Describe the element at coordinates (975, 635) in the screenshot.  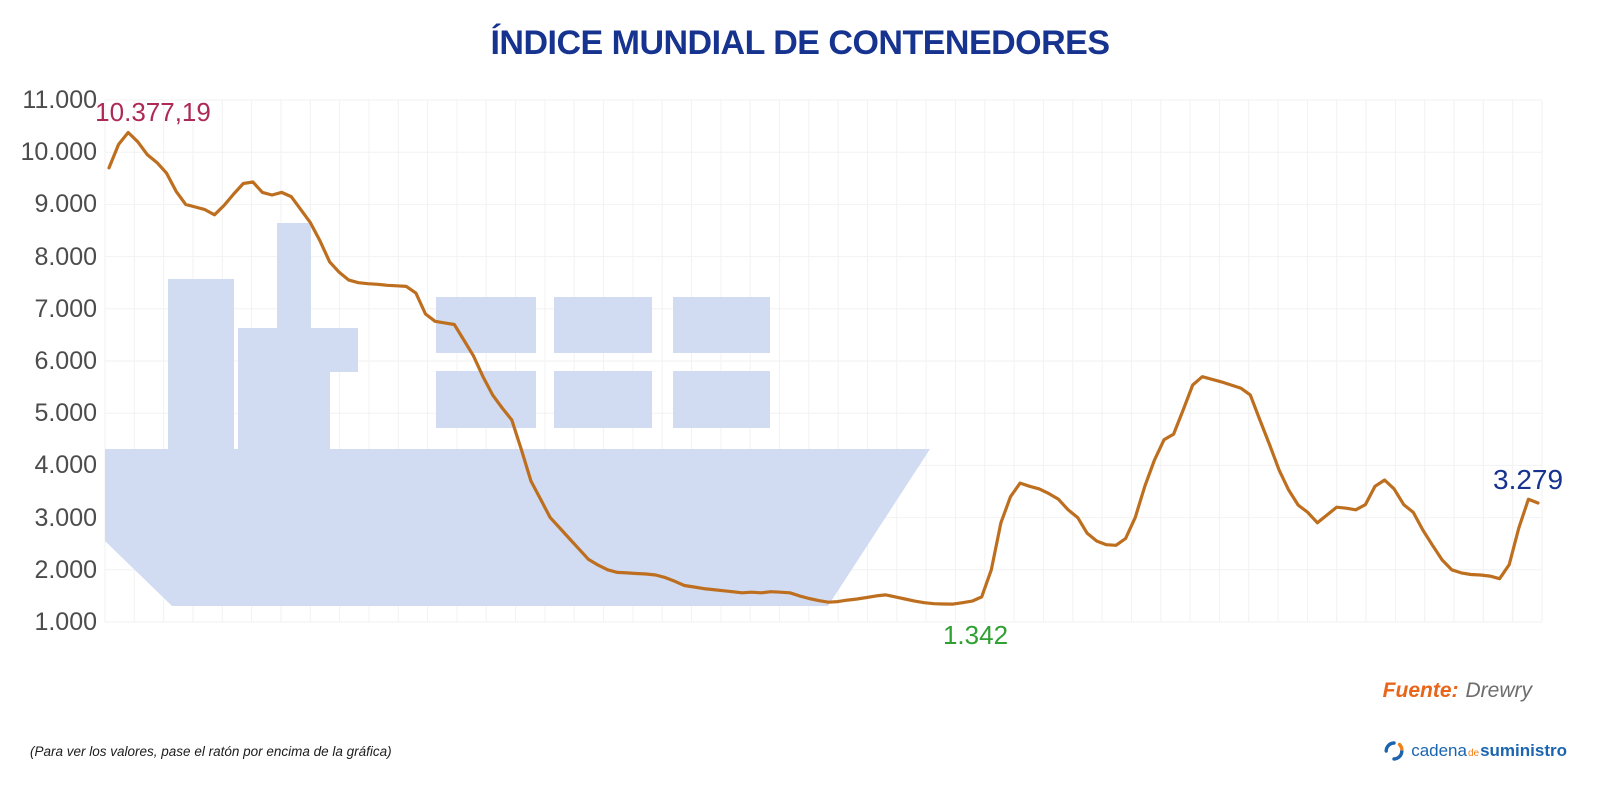
I see `min-value-label: 1.342` at that location.